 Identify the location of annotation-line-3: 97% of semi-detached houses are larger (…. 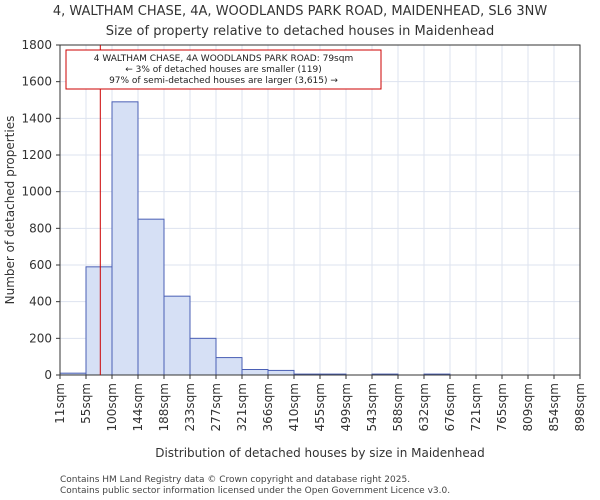
(223, 81).